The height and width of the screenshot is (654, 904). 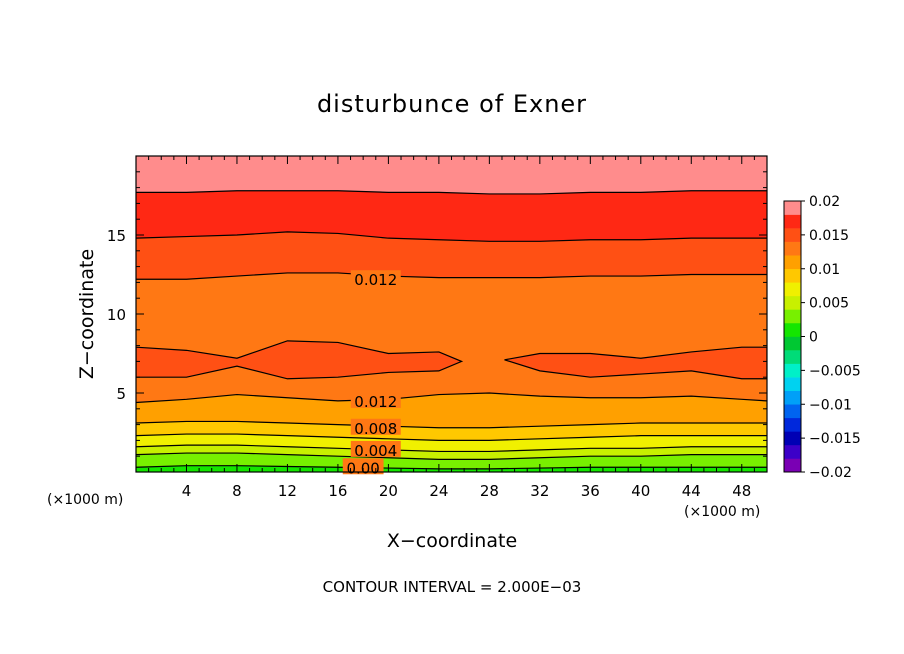 I want to click on x-tick-label-1: 8, so click(x=237, y=491).